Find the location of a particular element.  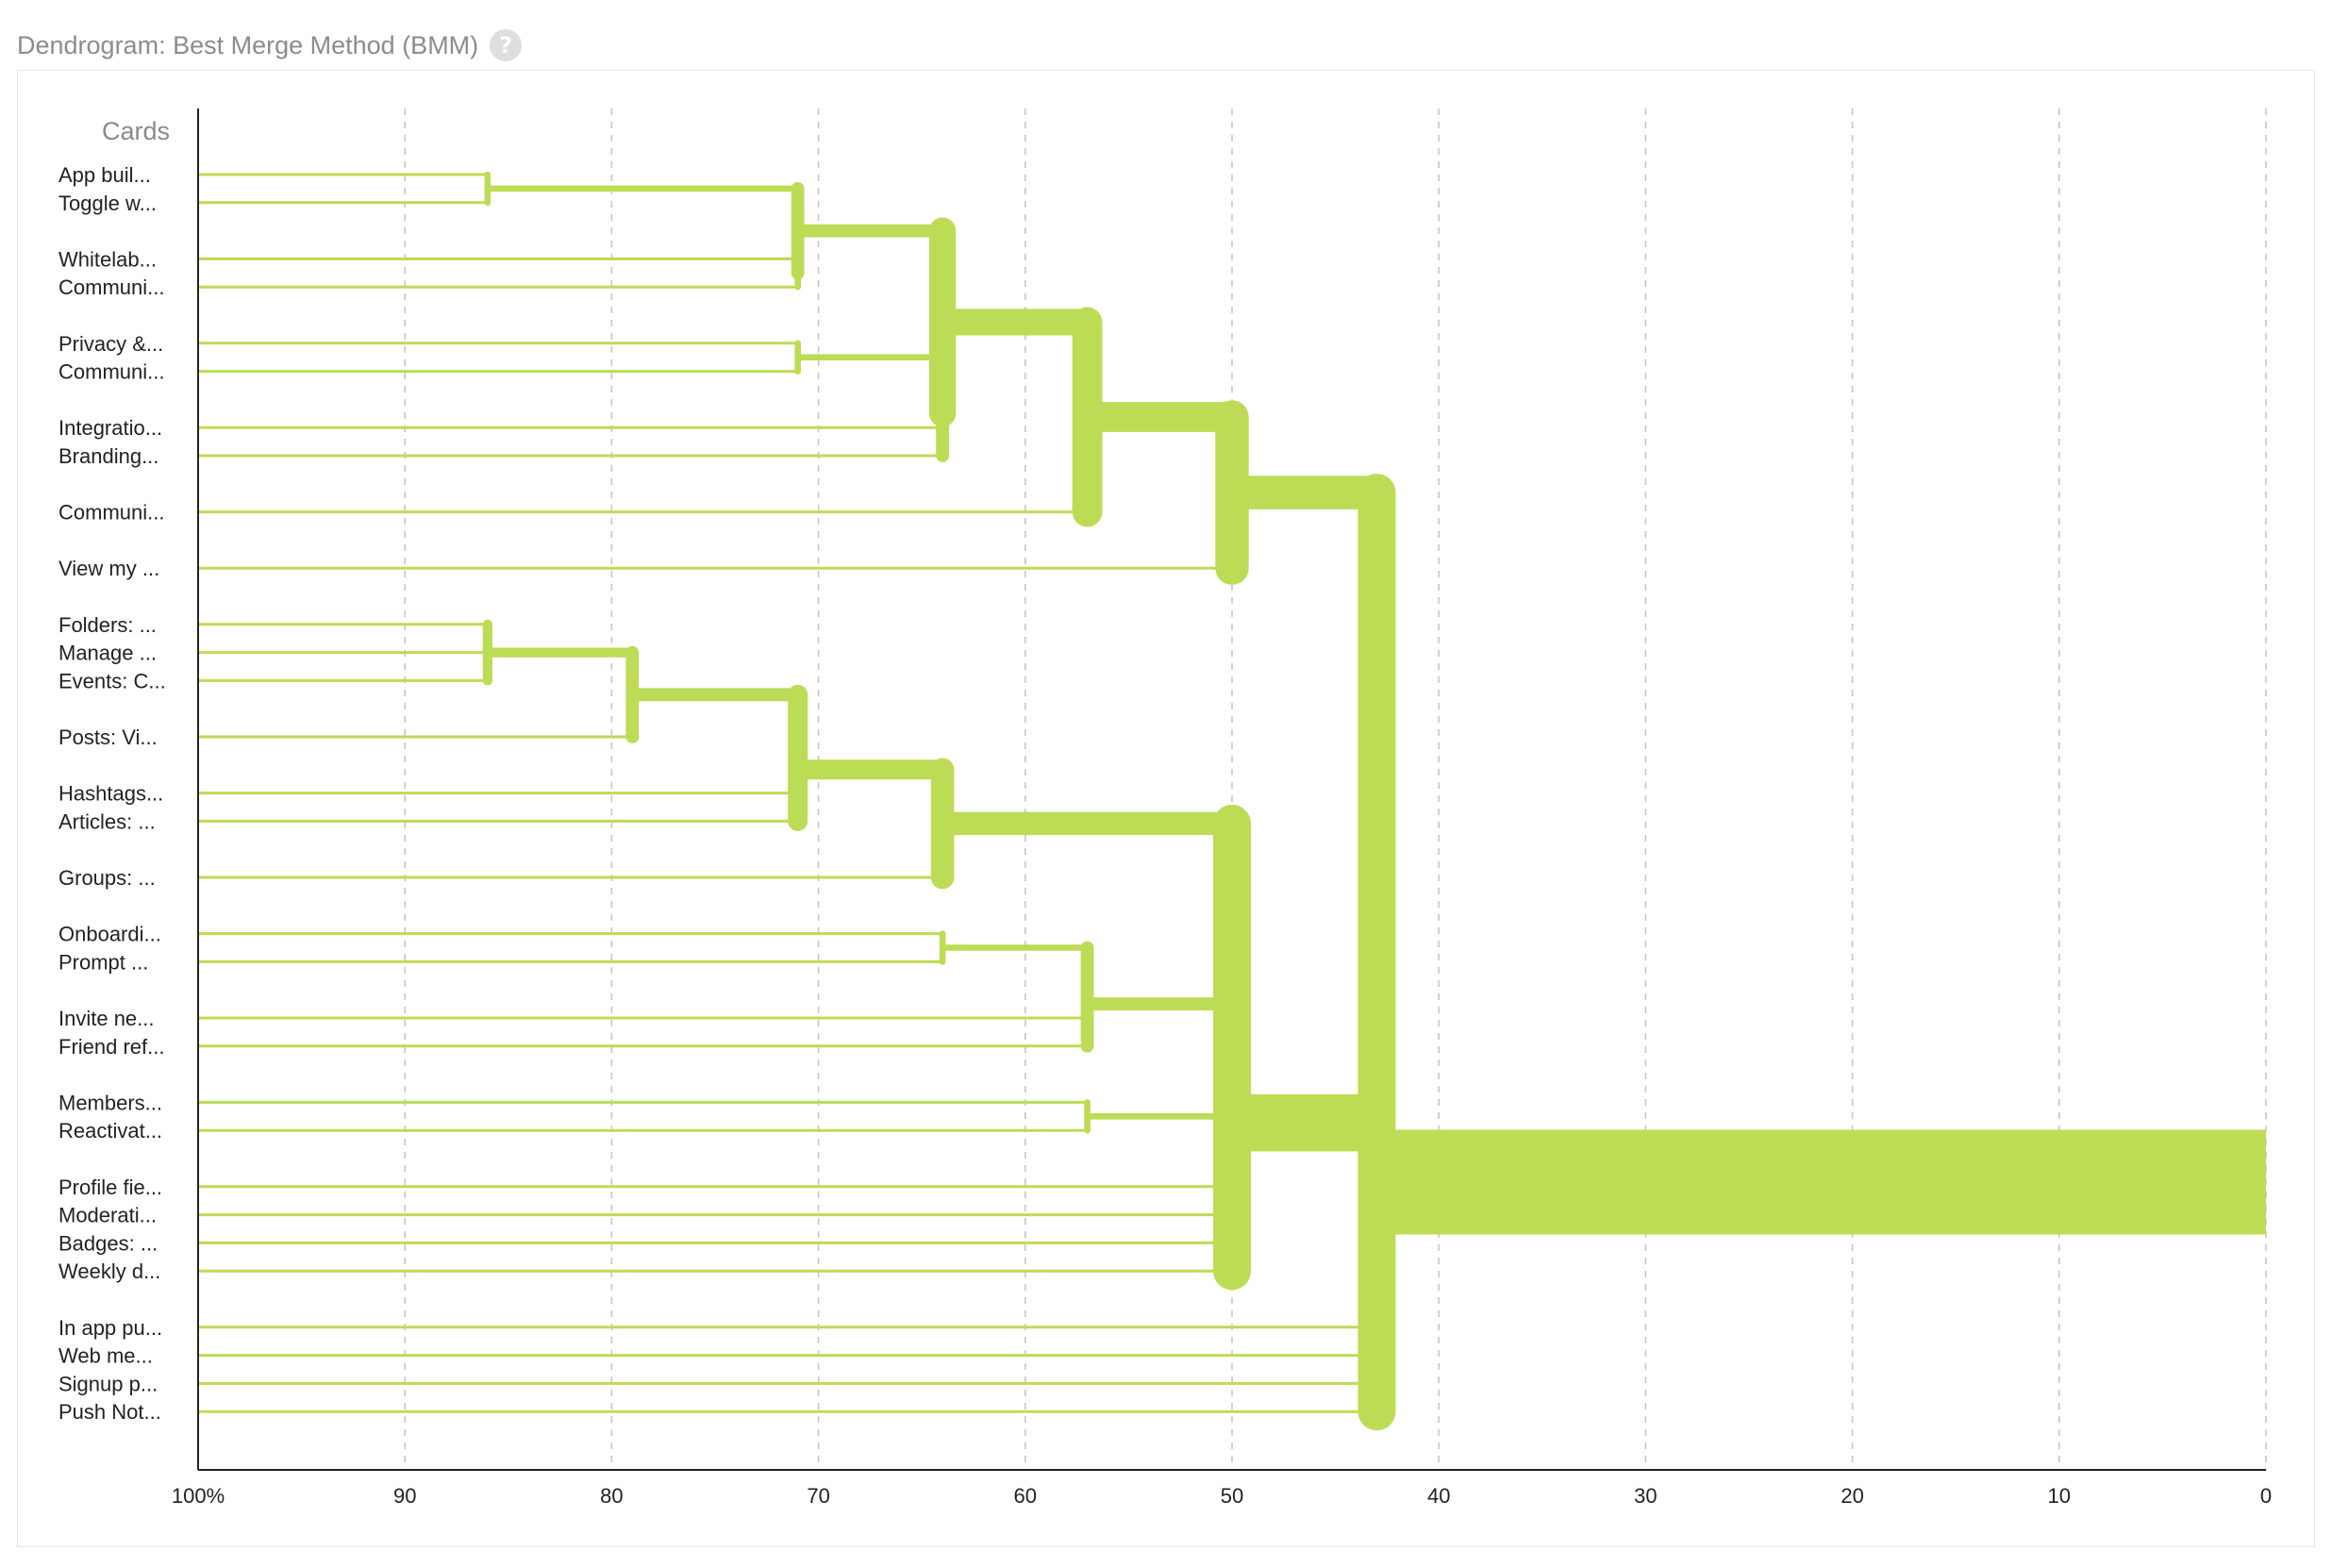

x-tick-label: 100% is located at coordinates (198, 1496).